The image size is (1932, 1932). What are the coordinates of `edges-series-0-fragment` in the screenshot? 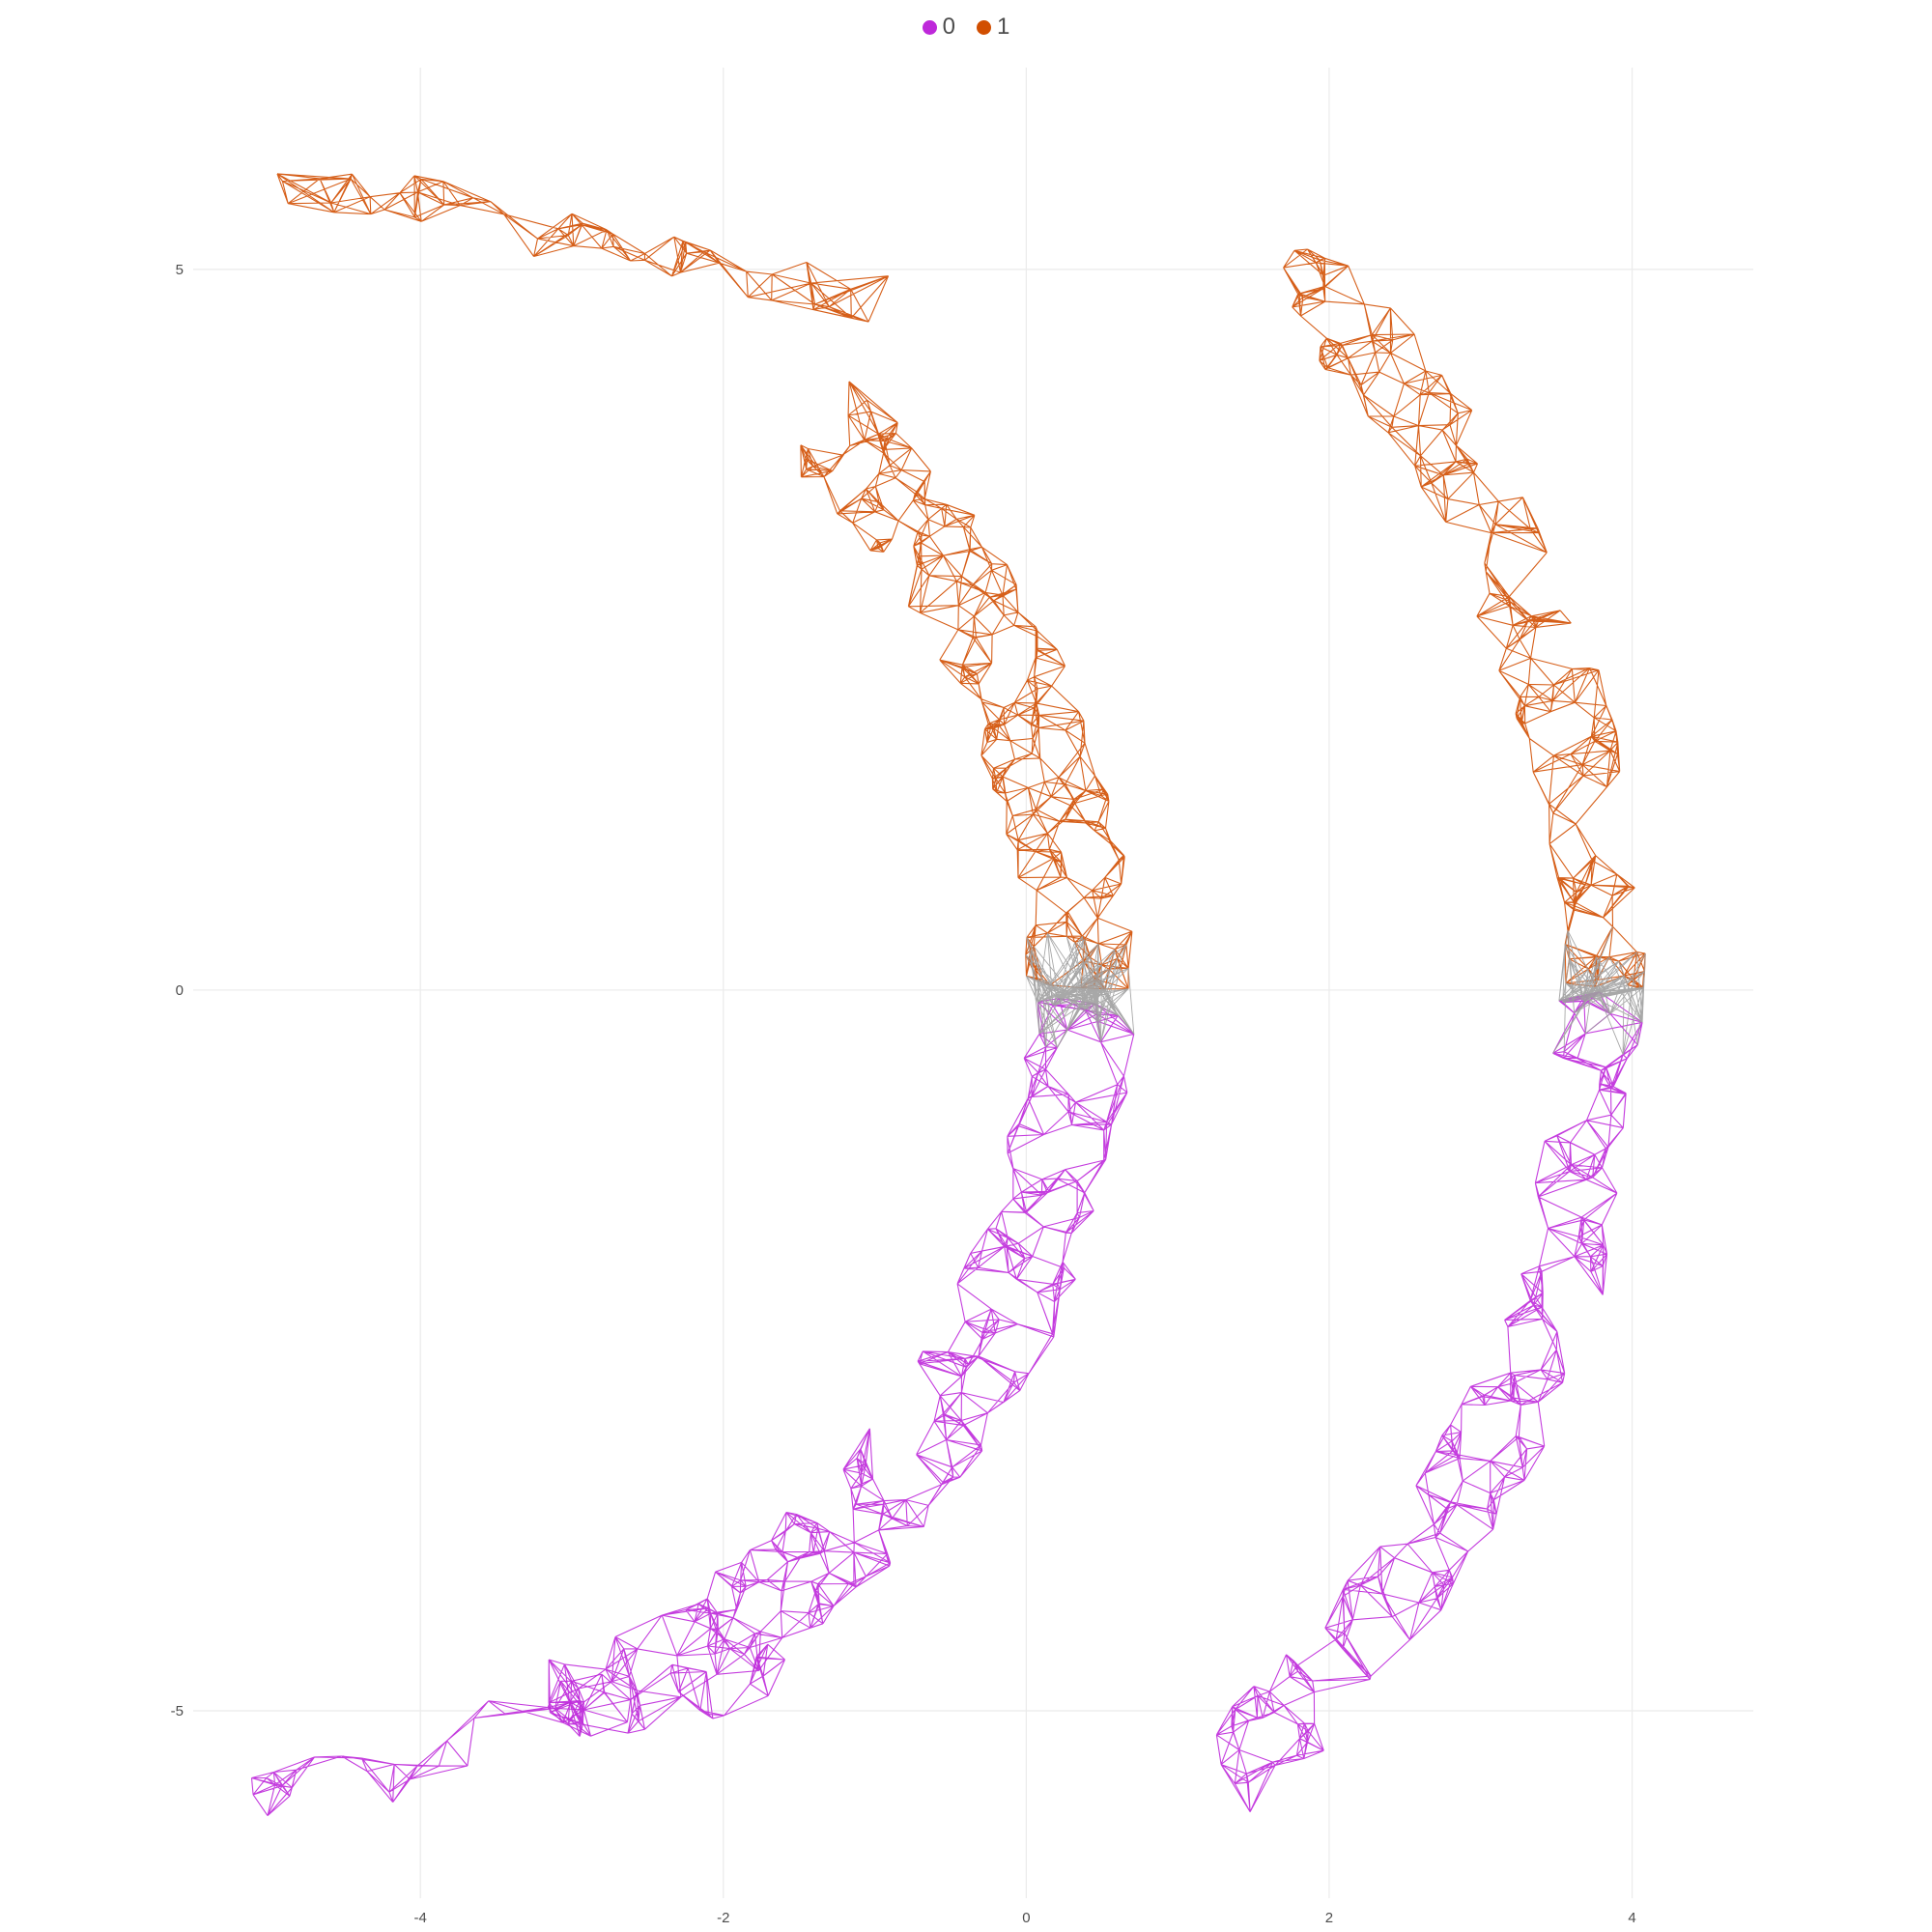 It's located at (517, 1730).